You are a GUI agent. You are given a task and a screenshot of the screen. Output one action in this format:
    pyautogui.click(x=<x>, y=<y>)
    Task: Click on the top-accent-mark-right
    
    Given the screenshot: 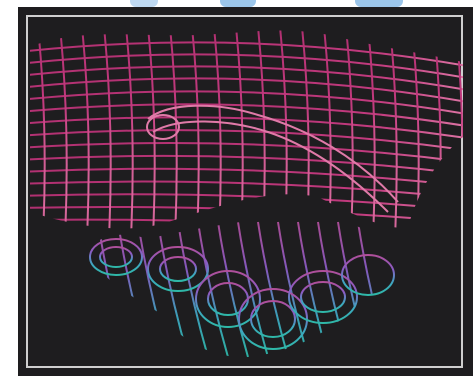 What is the action you would take?
    pyautogui.click(x=379, y=3)
    